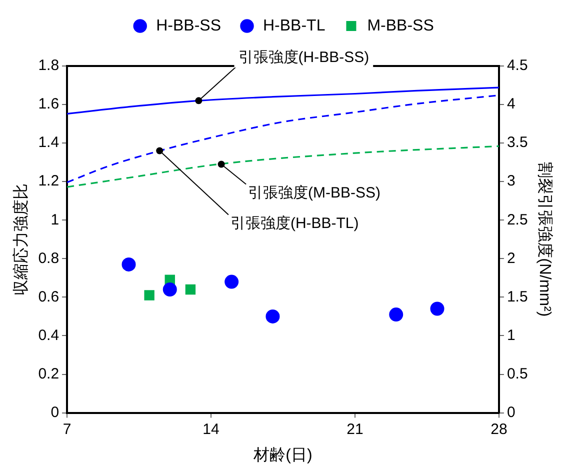 Image resolution: width=566 pixels, height=473 pixels. What do you see at coordinates (511, 412) in the screenshot?
I see `y2-tick-label: 0` at bounding box center [511, 412].